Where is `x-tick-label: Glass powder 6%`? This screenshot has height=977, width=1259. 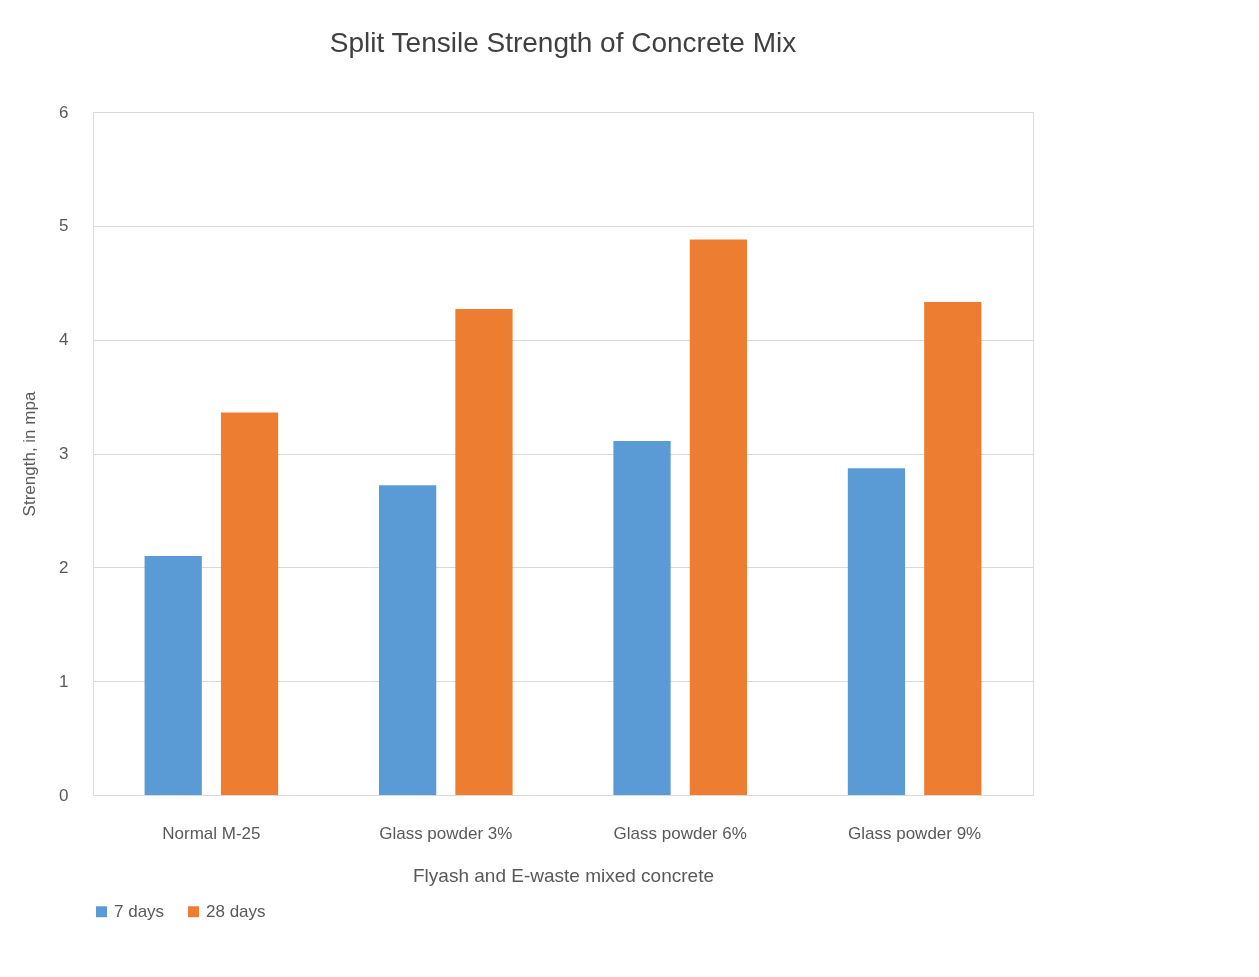
x-tick-label: Glass powder 6% is located at coordinates (680, 833).